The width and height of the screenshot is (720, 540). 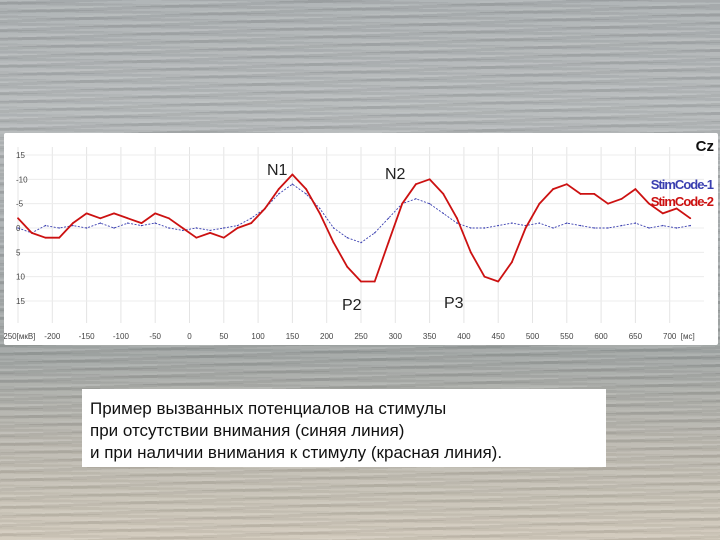 What do you see at coordinates (454, 303) in the screenshot?
I see `annotation-p3: P3` at bounding box center [454, 303].